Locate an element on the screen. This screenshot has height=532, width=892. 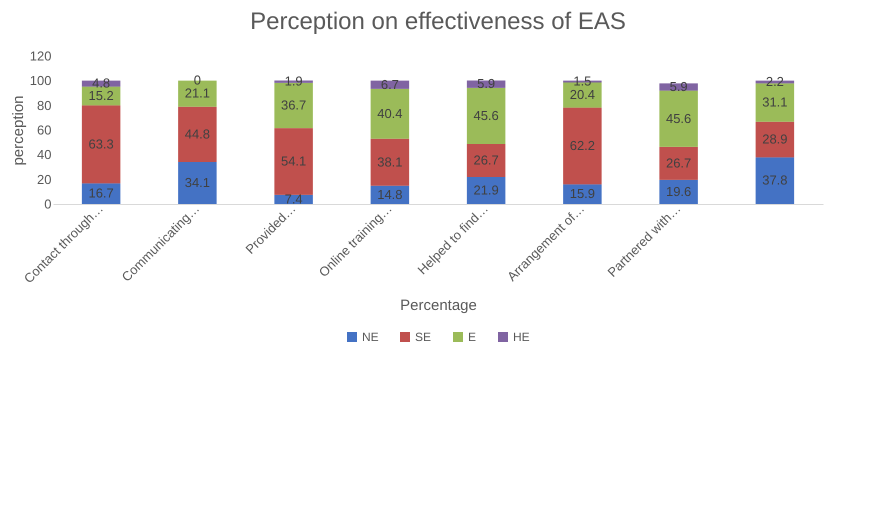
legend-label: SE is located at coordinates (423, 337).